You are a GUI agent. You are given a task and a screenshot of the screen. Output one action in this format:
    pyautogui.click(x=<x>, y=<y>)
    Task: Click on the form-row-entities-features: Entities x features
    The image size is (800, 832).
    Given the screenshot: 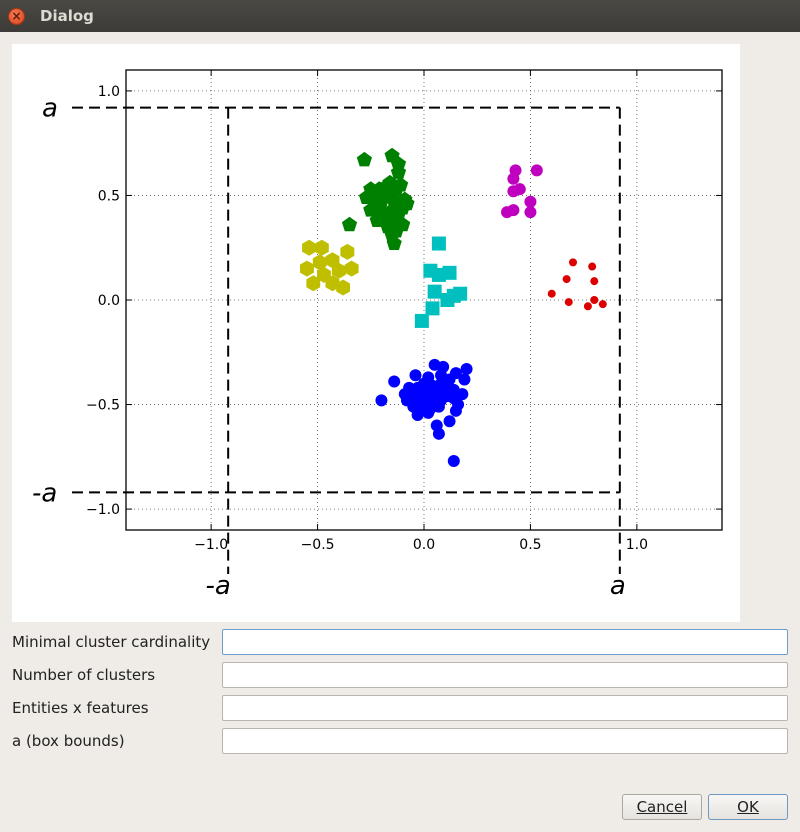 What is the action you would take?
    pyautogui.click(x=400, y=708)
    